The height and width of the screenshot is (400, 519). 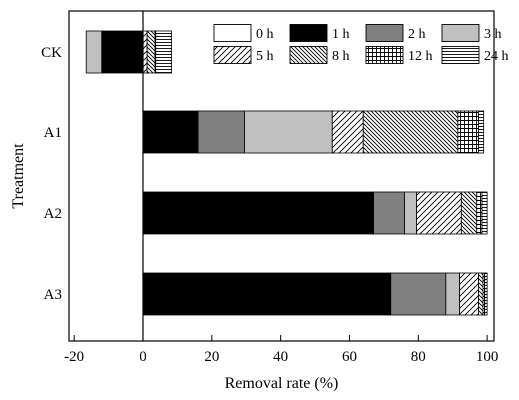 What do you see at coordinates (221, 132) in the screenshot?
I see `bar-segment-a1-2-h` at bounding box center [221, 132].